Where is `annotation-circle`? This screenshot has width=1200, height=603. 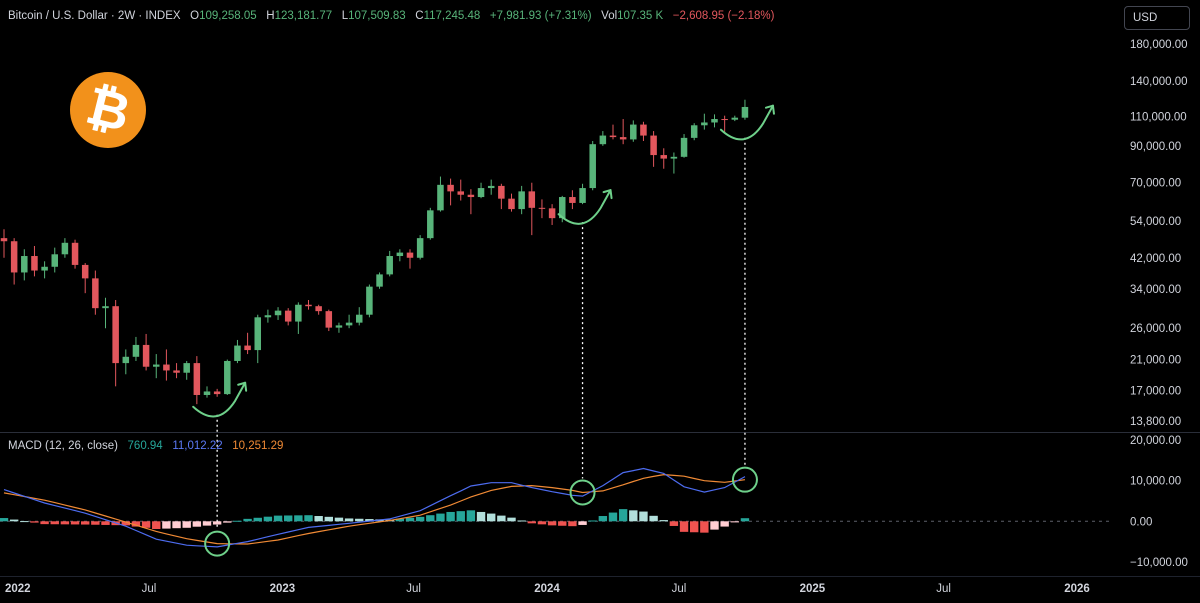
annotation-circle is located at coordinates (217, 543).